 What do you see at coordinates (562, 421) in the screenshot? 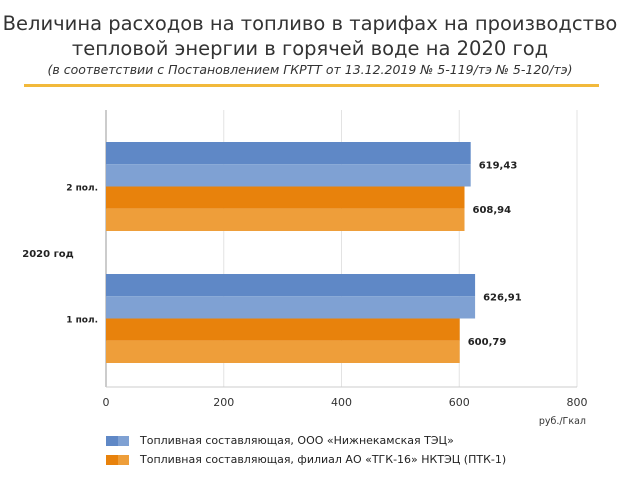
I see `x-axis-title: руб./Гкал` at bounding box center [562, 421].